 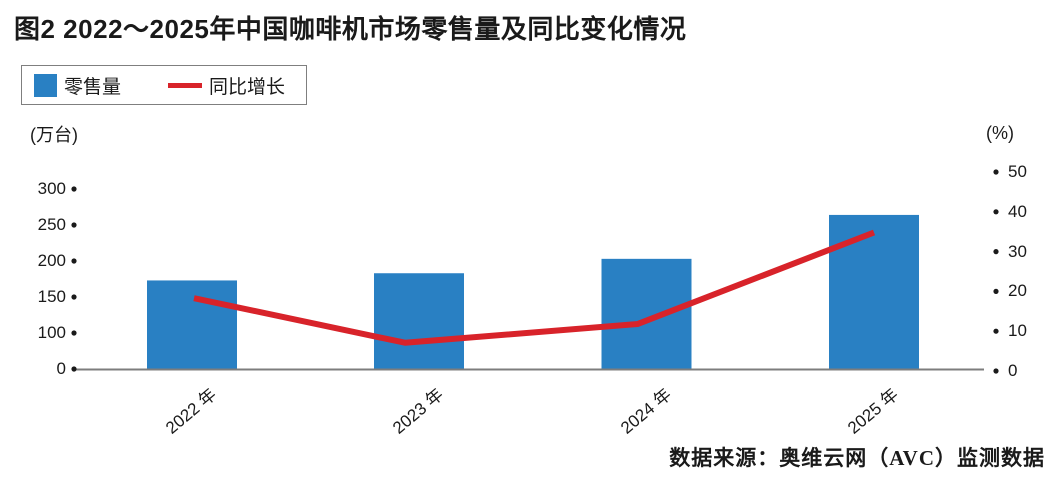 What do you see at coordinates (45, 85) in the screenshot?
I see `legend-bar-swatch-icon` at bounding box center [45, 85].